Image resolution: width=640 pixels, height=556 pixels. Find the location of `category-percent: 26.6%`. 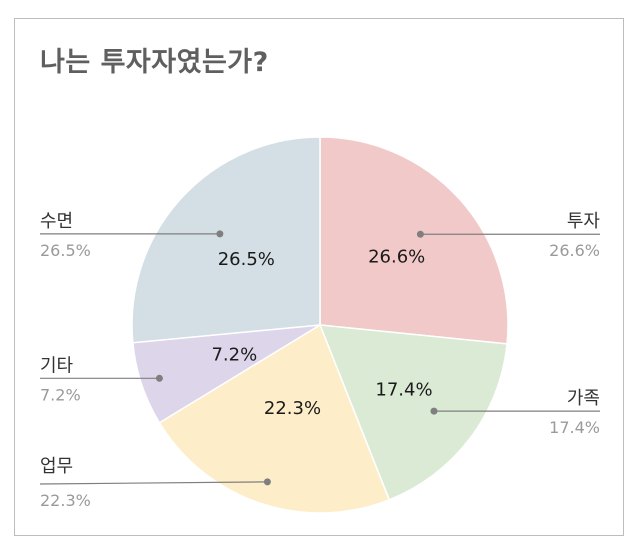

category-percent: 26.6% is located at coordinates (574, 250).